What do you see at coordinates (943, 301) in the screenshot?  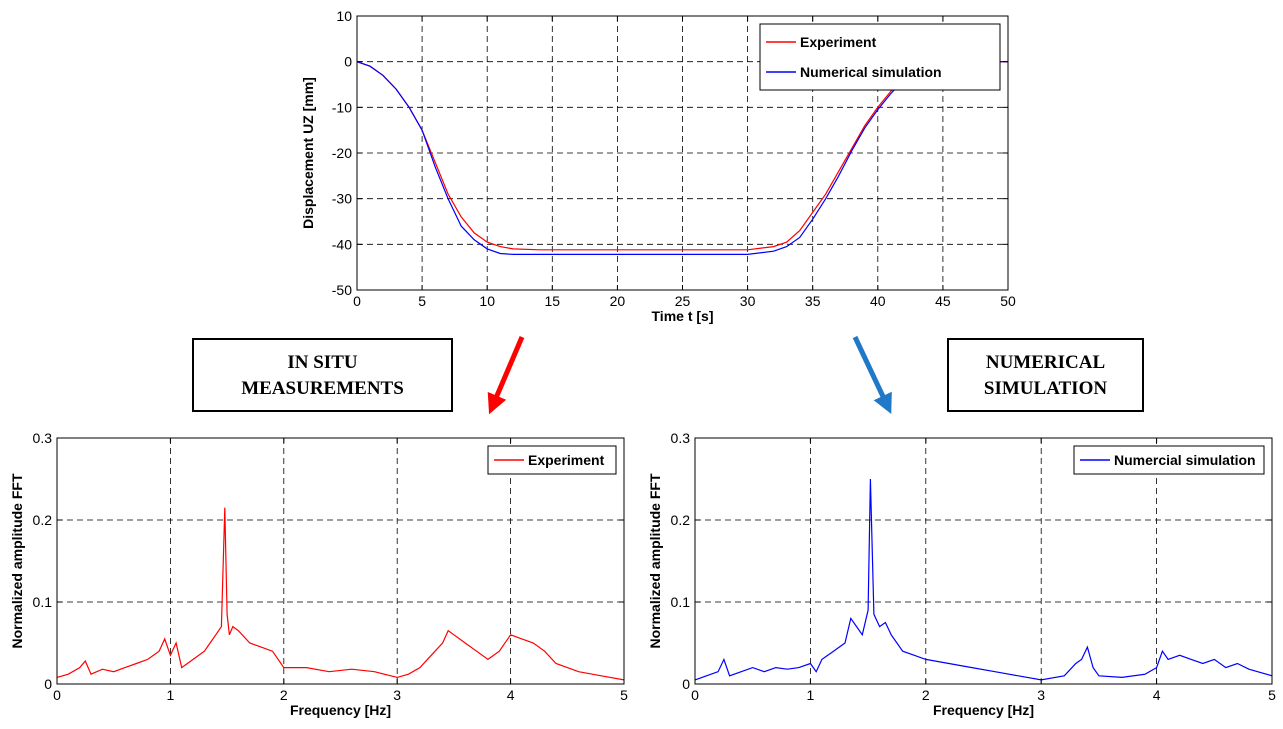 I see `x-tick-label: 45` at bounding box center [943, 301].